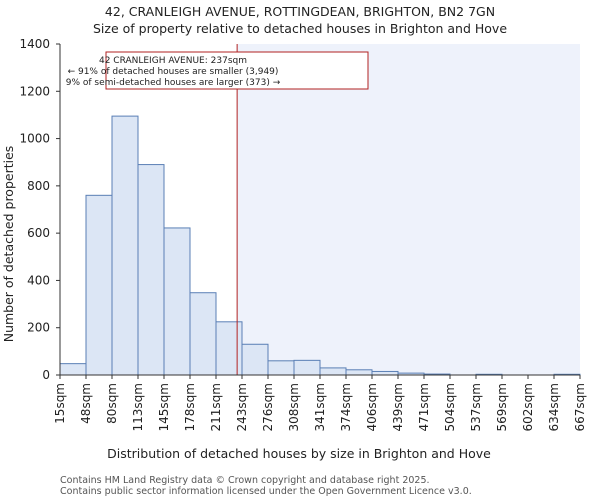 The image size is (600, 500). I want to click on annotation-box, so click(237, 70).